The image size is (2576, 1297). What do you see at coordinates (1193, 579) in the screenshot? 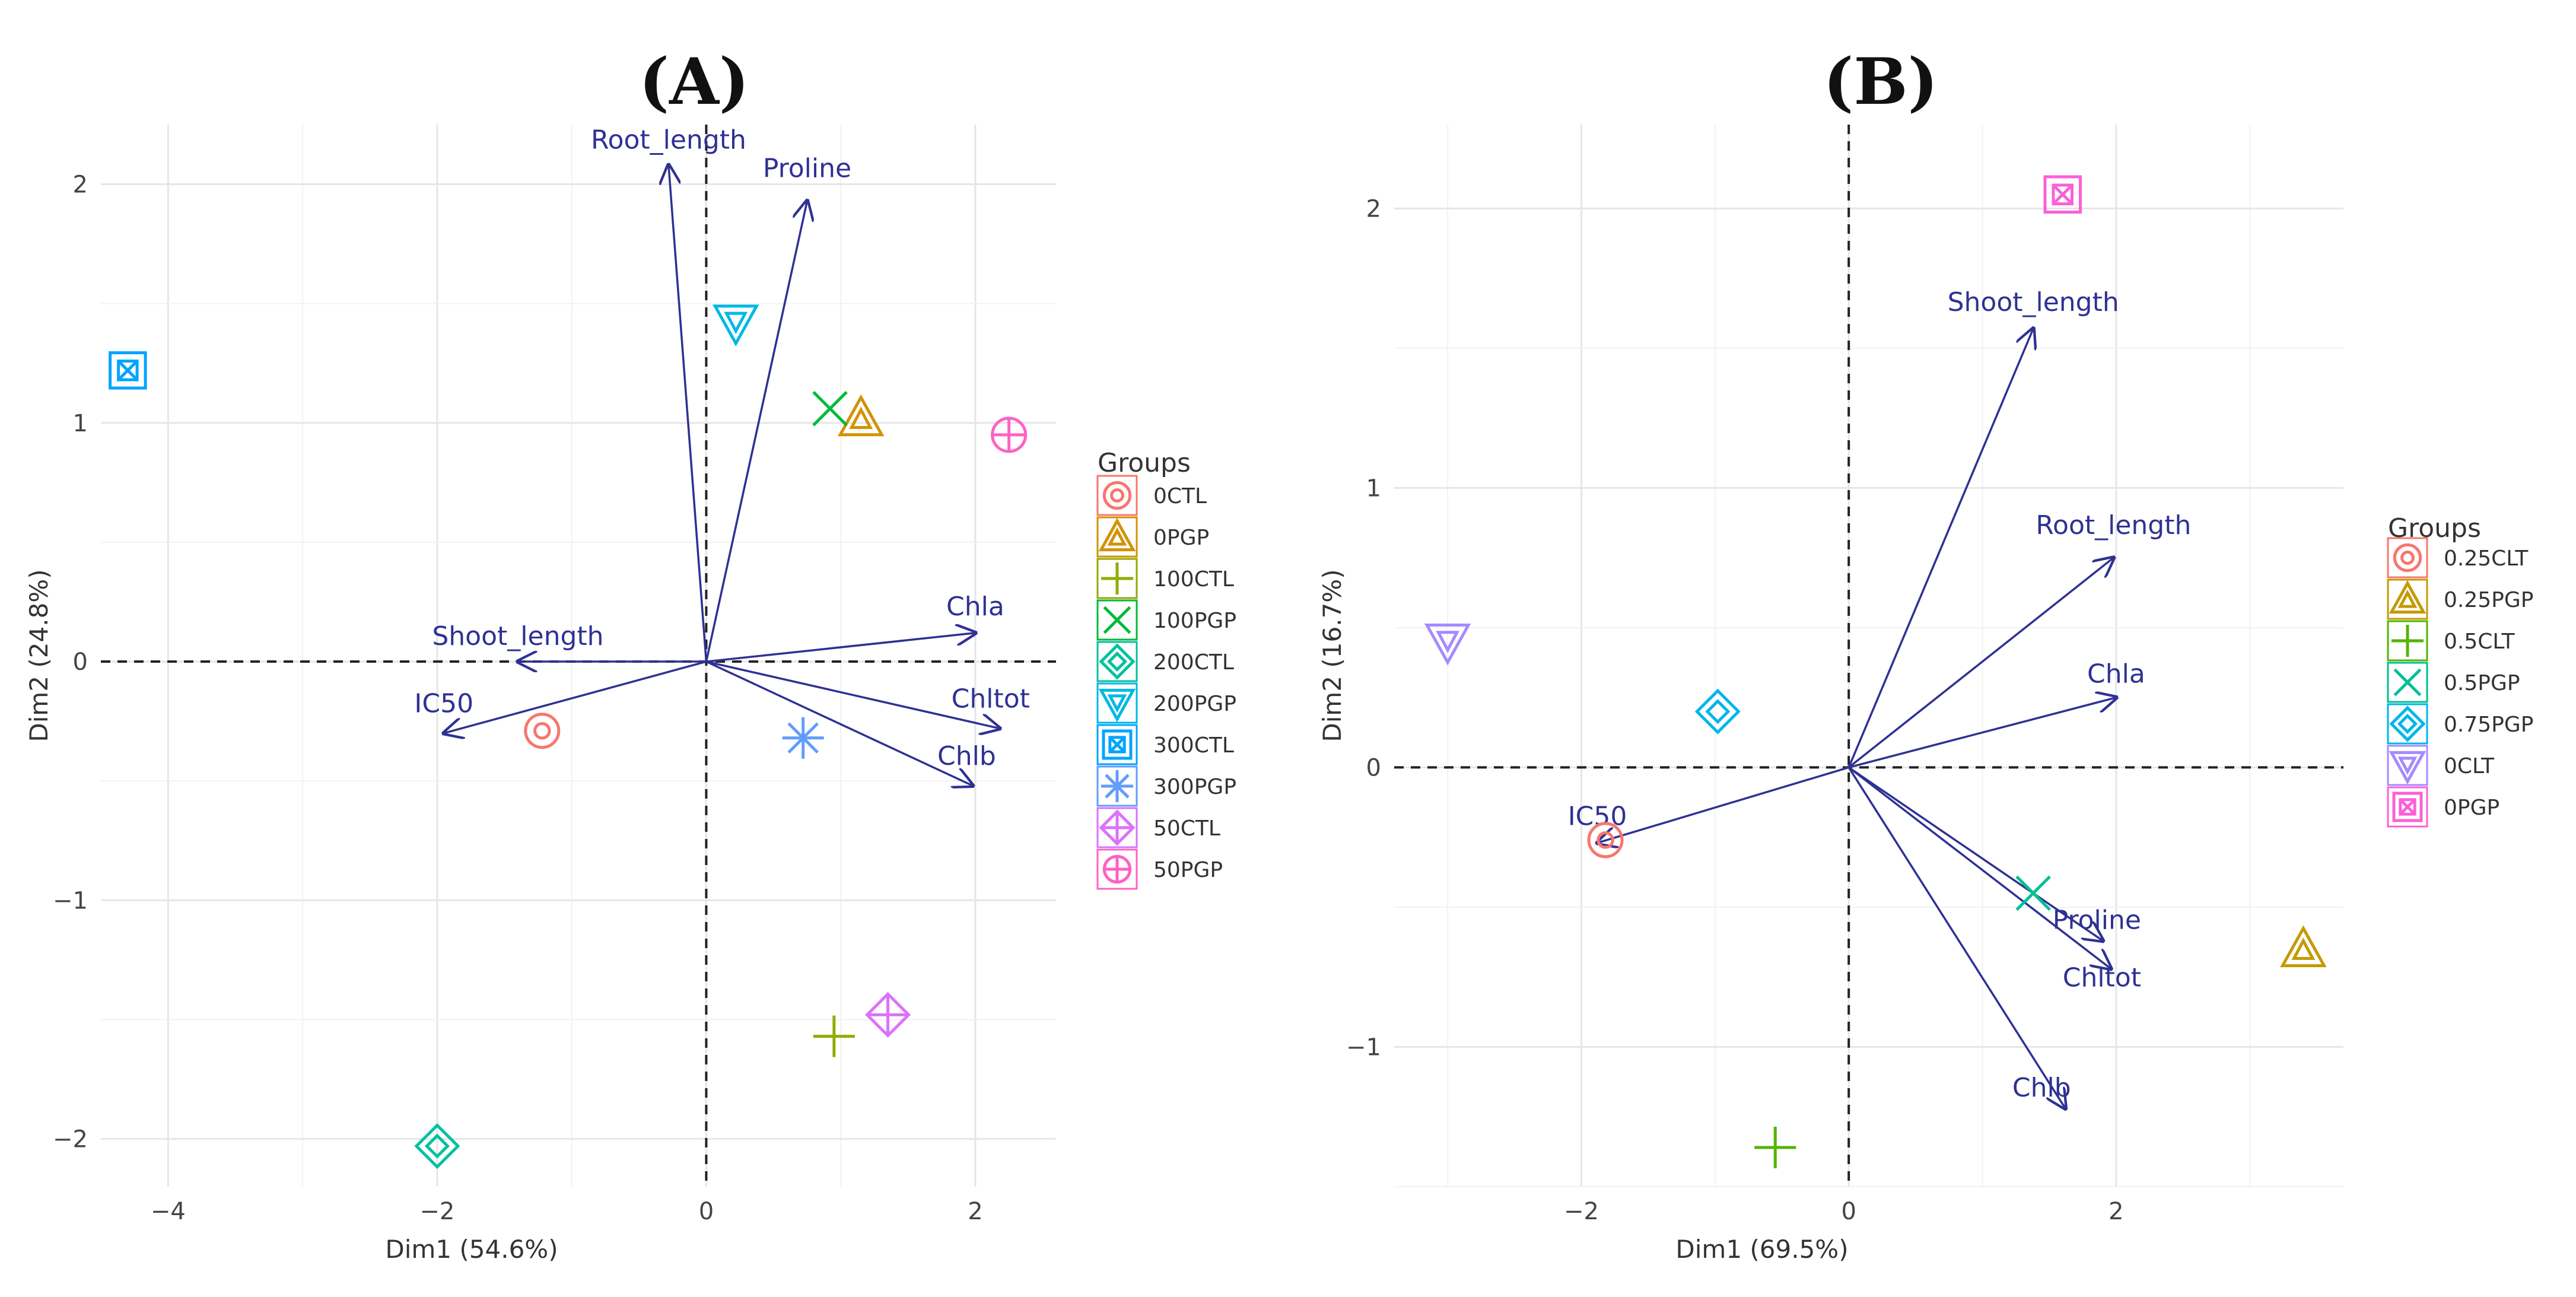
I see `legend-label: 100CTL` at bounding box center [1193, 579].